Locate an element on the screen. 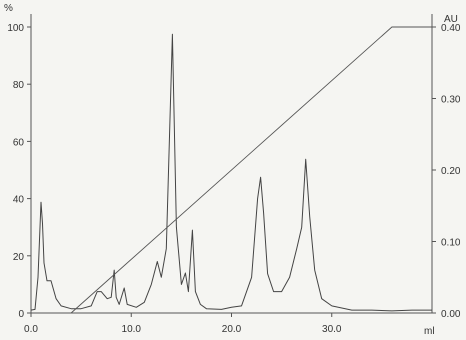  x-tick-label: 30.0 is located at coordinates (332, 329).